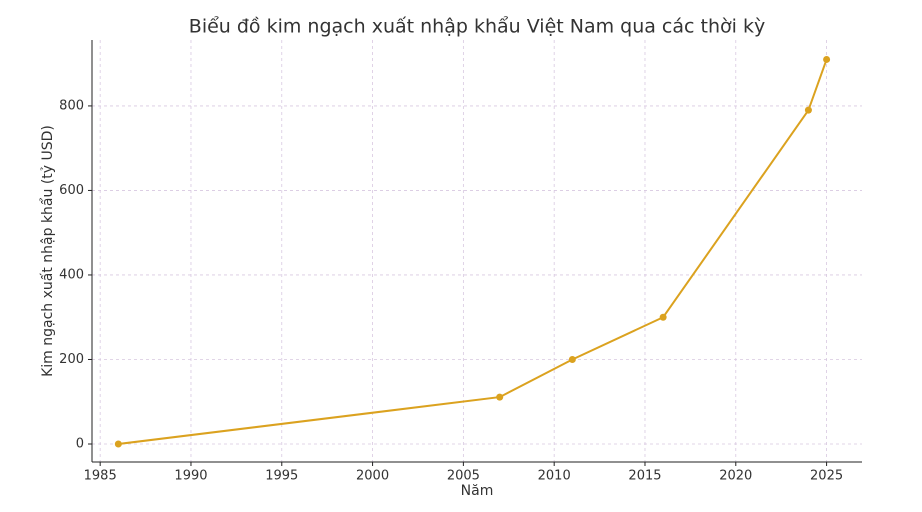 The height and width of the screenshot is (512, 922). I want to click on x-tick-label: 2000, so click(372, 476).